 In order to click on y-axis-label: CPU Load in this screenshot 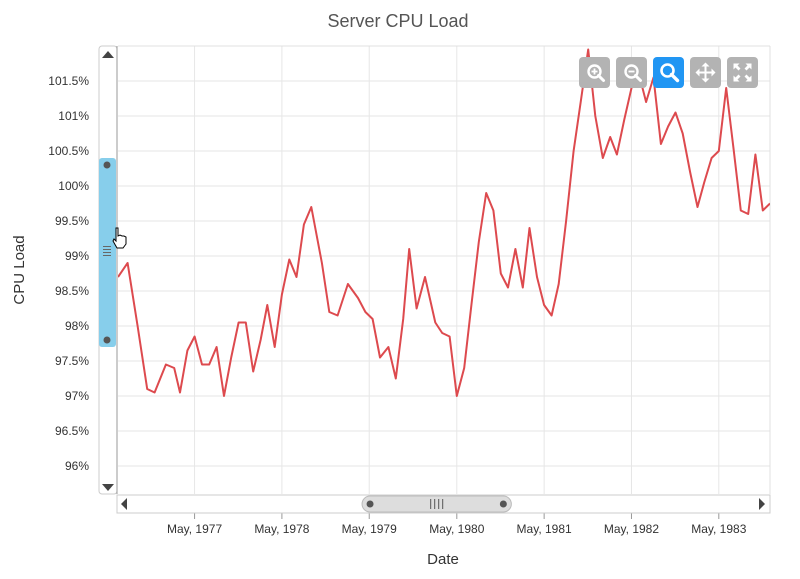, I will do `click(19, 269)`.